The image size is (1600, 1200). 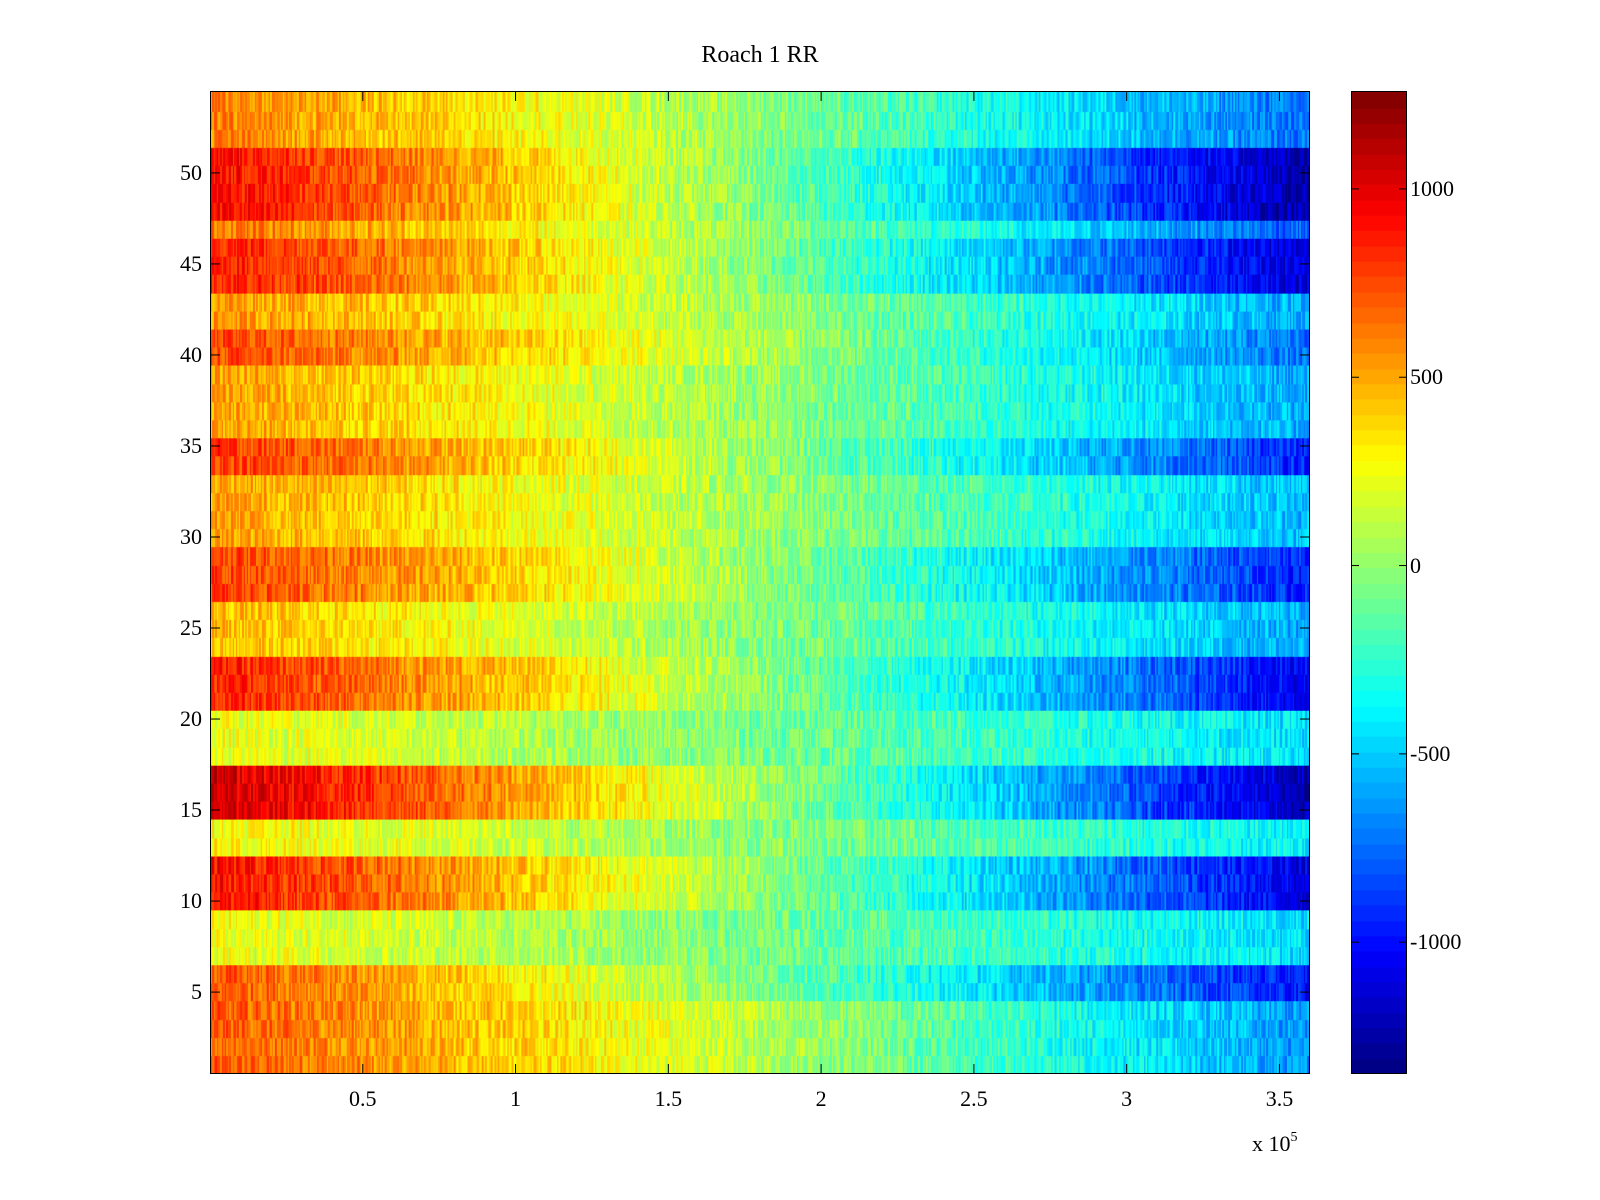 I want to click on colorbar, so click(x=1379, y=582).